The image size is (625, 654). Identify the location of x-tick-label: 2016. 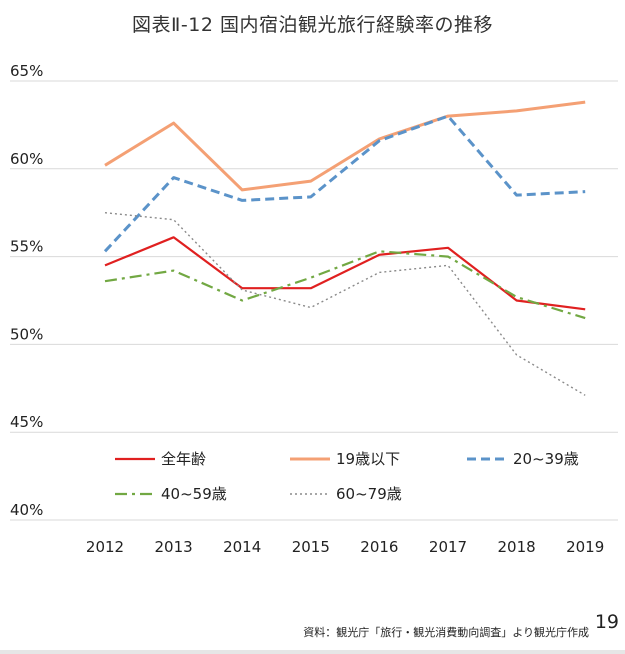
(379, 547).